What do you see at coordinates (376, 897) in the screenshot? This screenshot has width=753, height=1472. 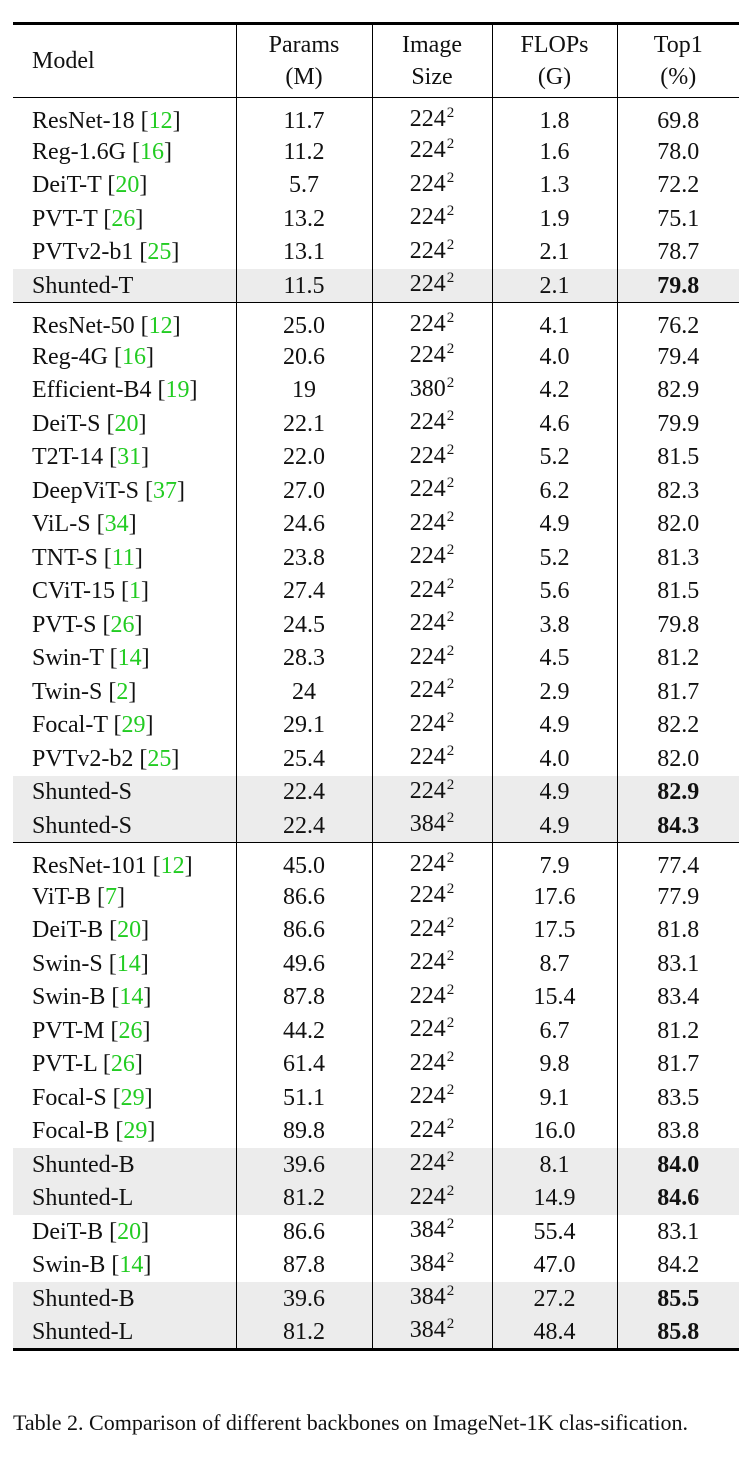 I see `table-row: ViT-B [7] 86.6 2242 17.6 77.9` at bounding box center [376, 897].